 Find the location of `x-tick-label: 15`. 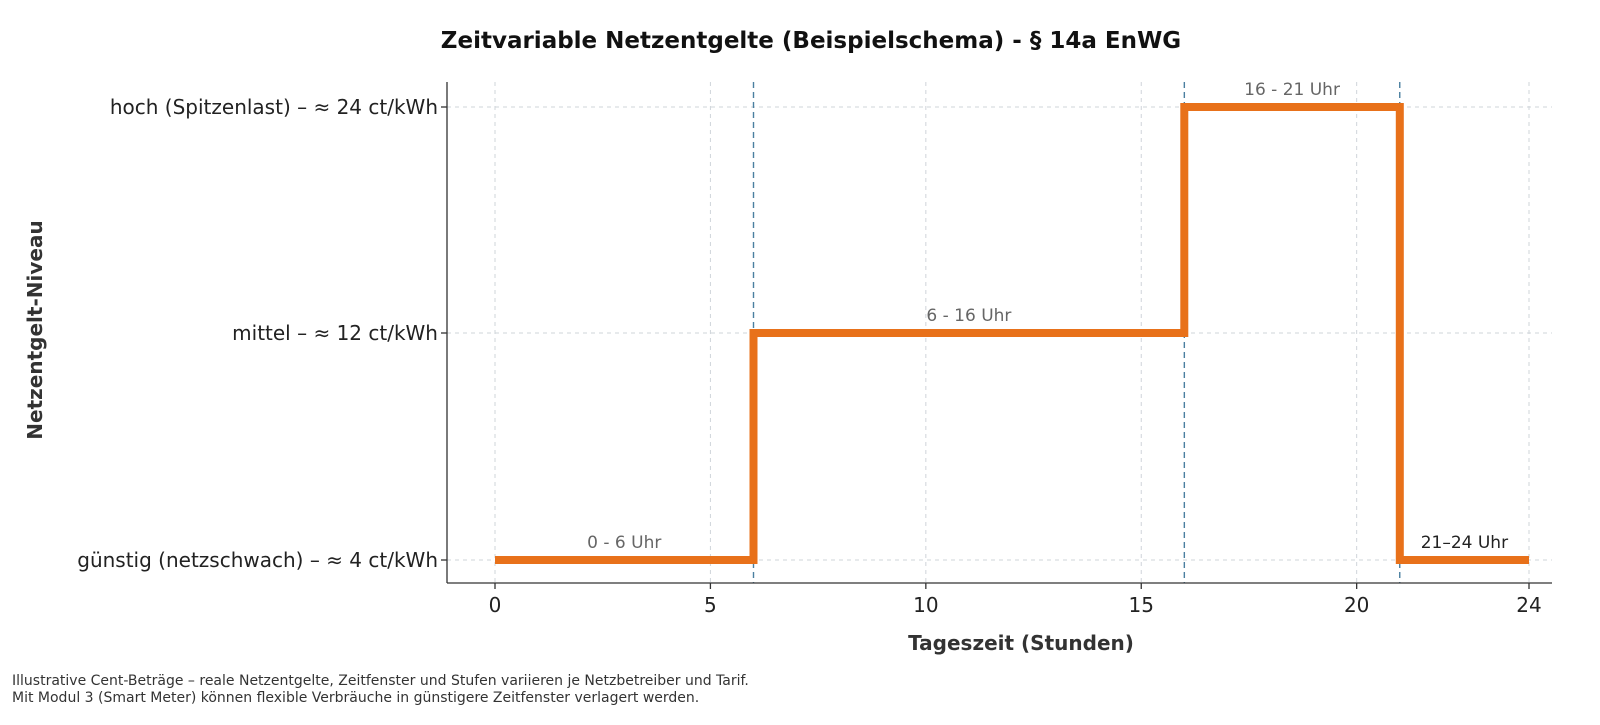

x-tick-label: 15 is located at coordinates (1141, 605).